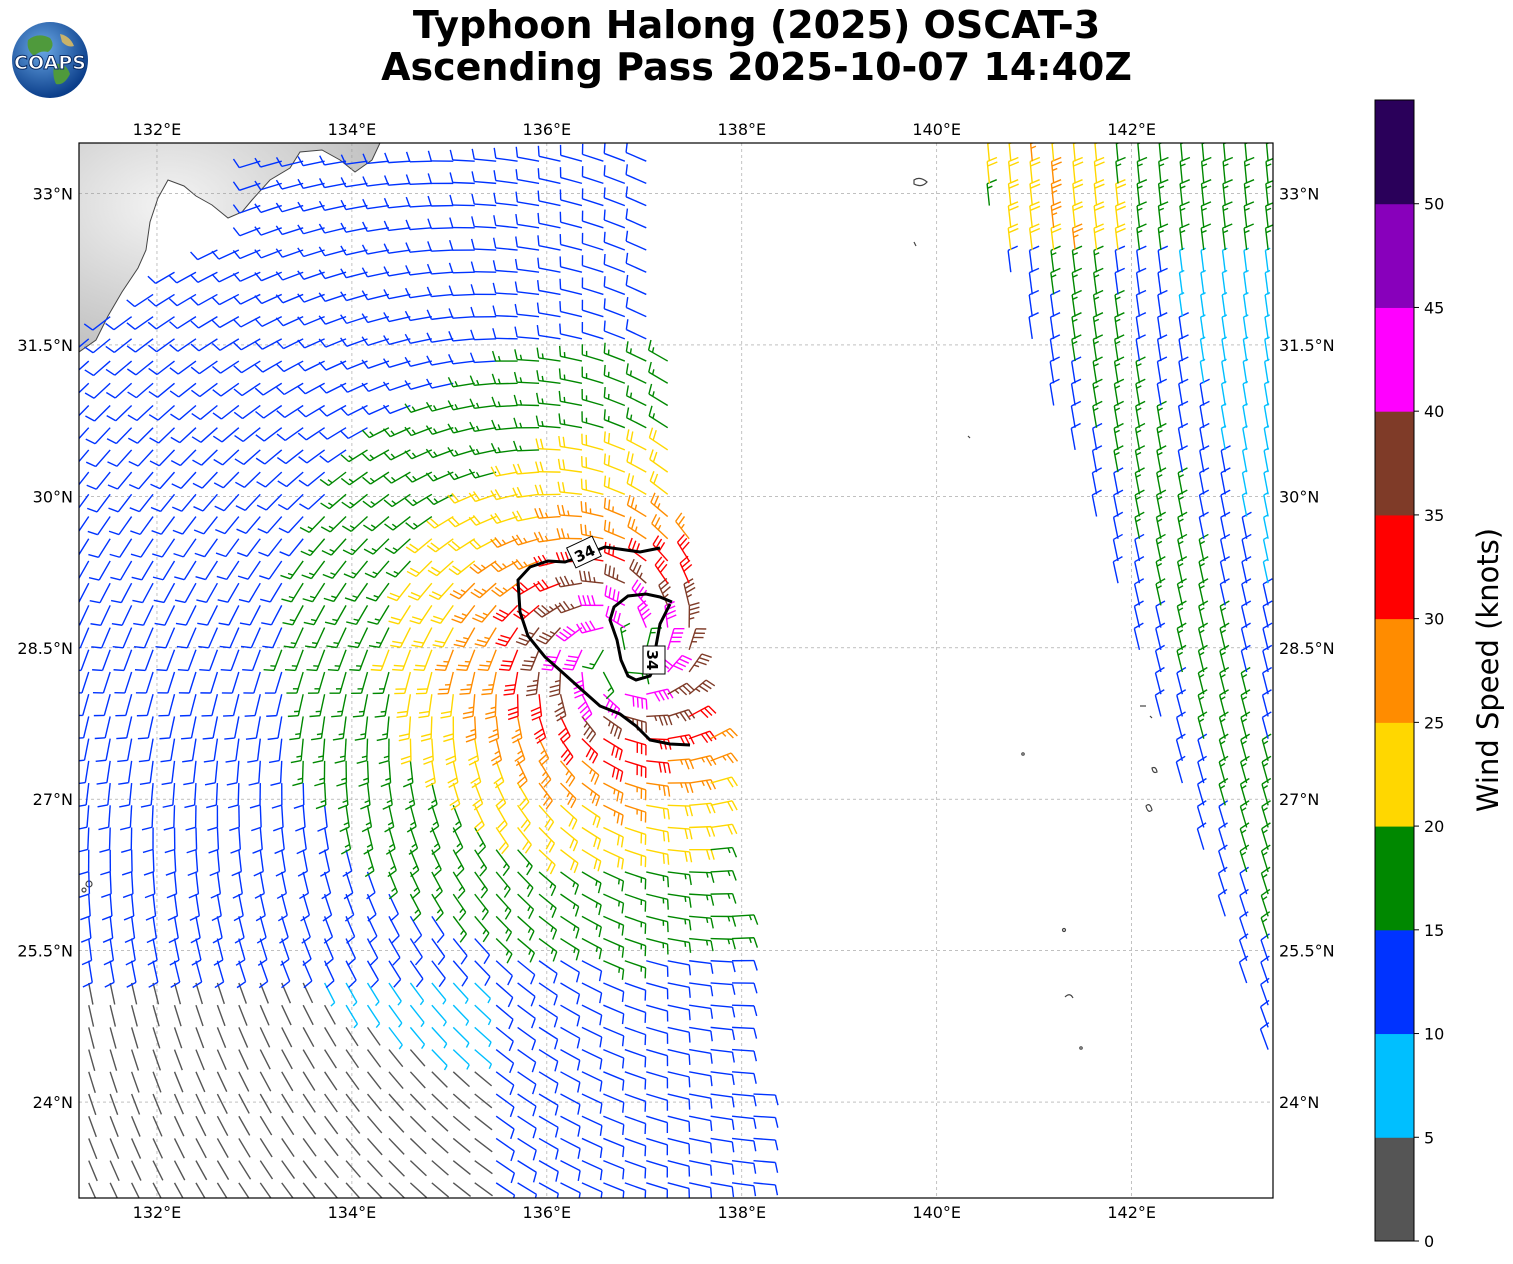 This screenshot has height=1264, width=1513. I want to click on lat-tick-label: 27°N, so click(1299, 799).